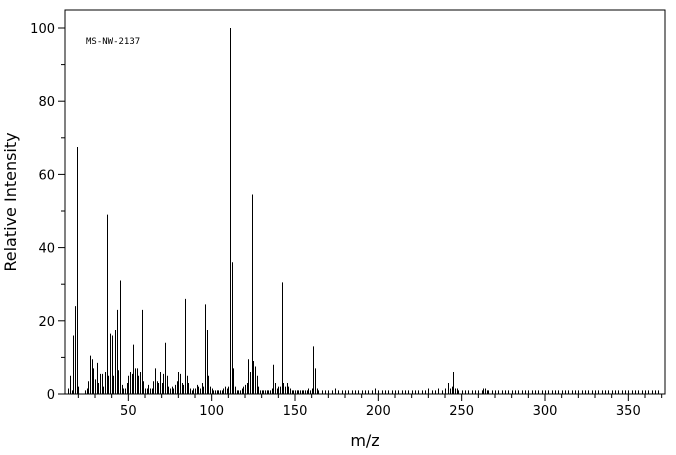  What do you see at coordinates (10, 201) in the screenshot?
I see `y-axis-label: Relative Intensity` at bounding box center [10, 201].